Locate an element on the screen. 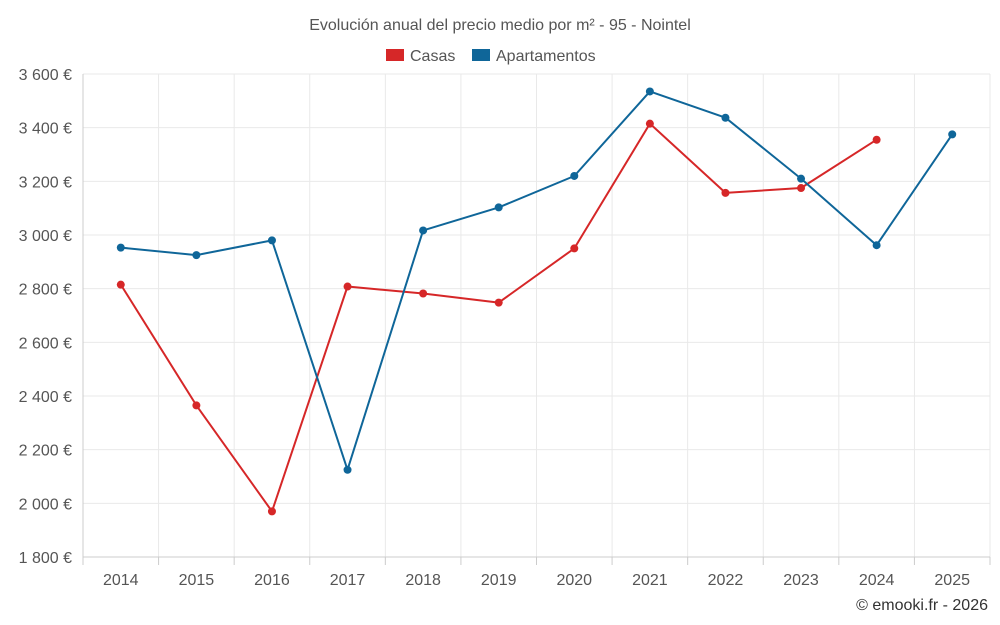 The width and height of the screenshot is (1000, 625). legend-label-casas: Casas is located at coordinates (432, 56).